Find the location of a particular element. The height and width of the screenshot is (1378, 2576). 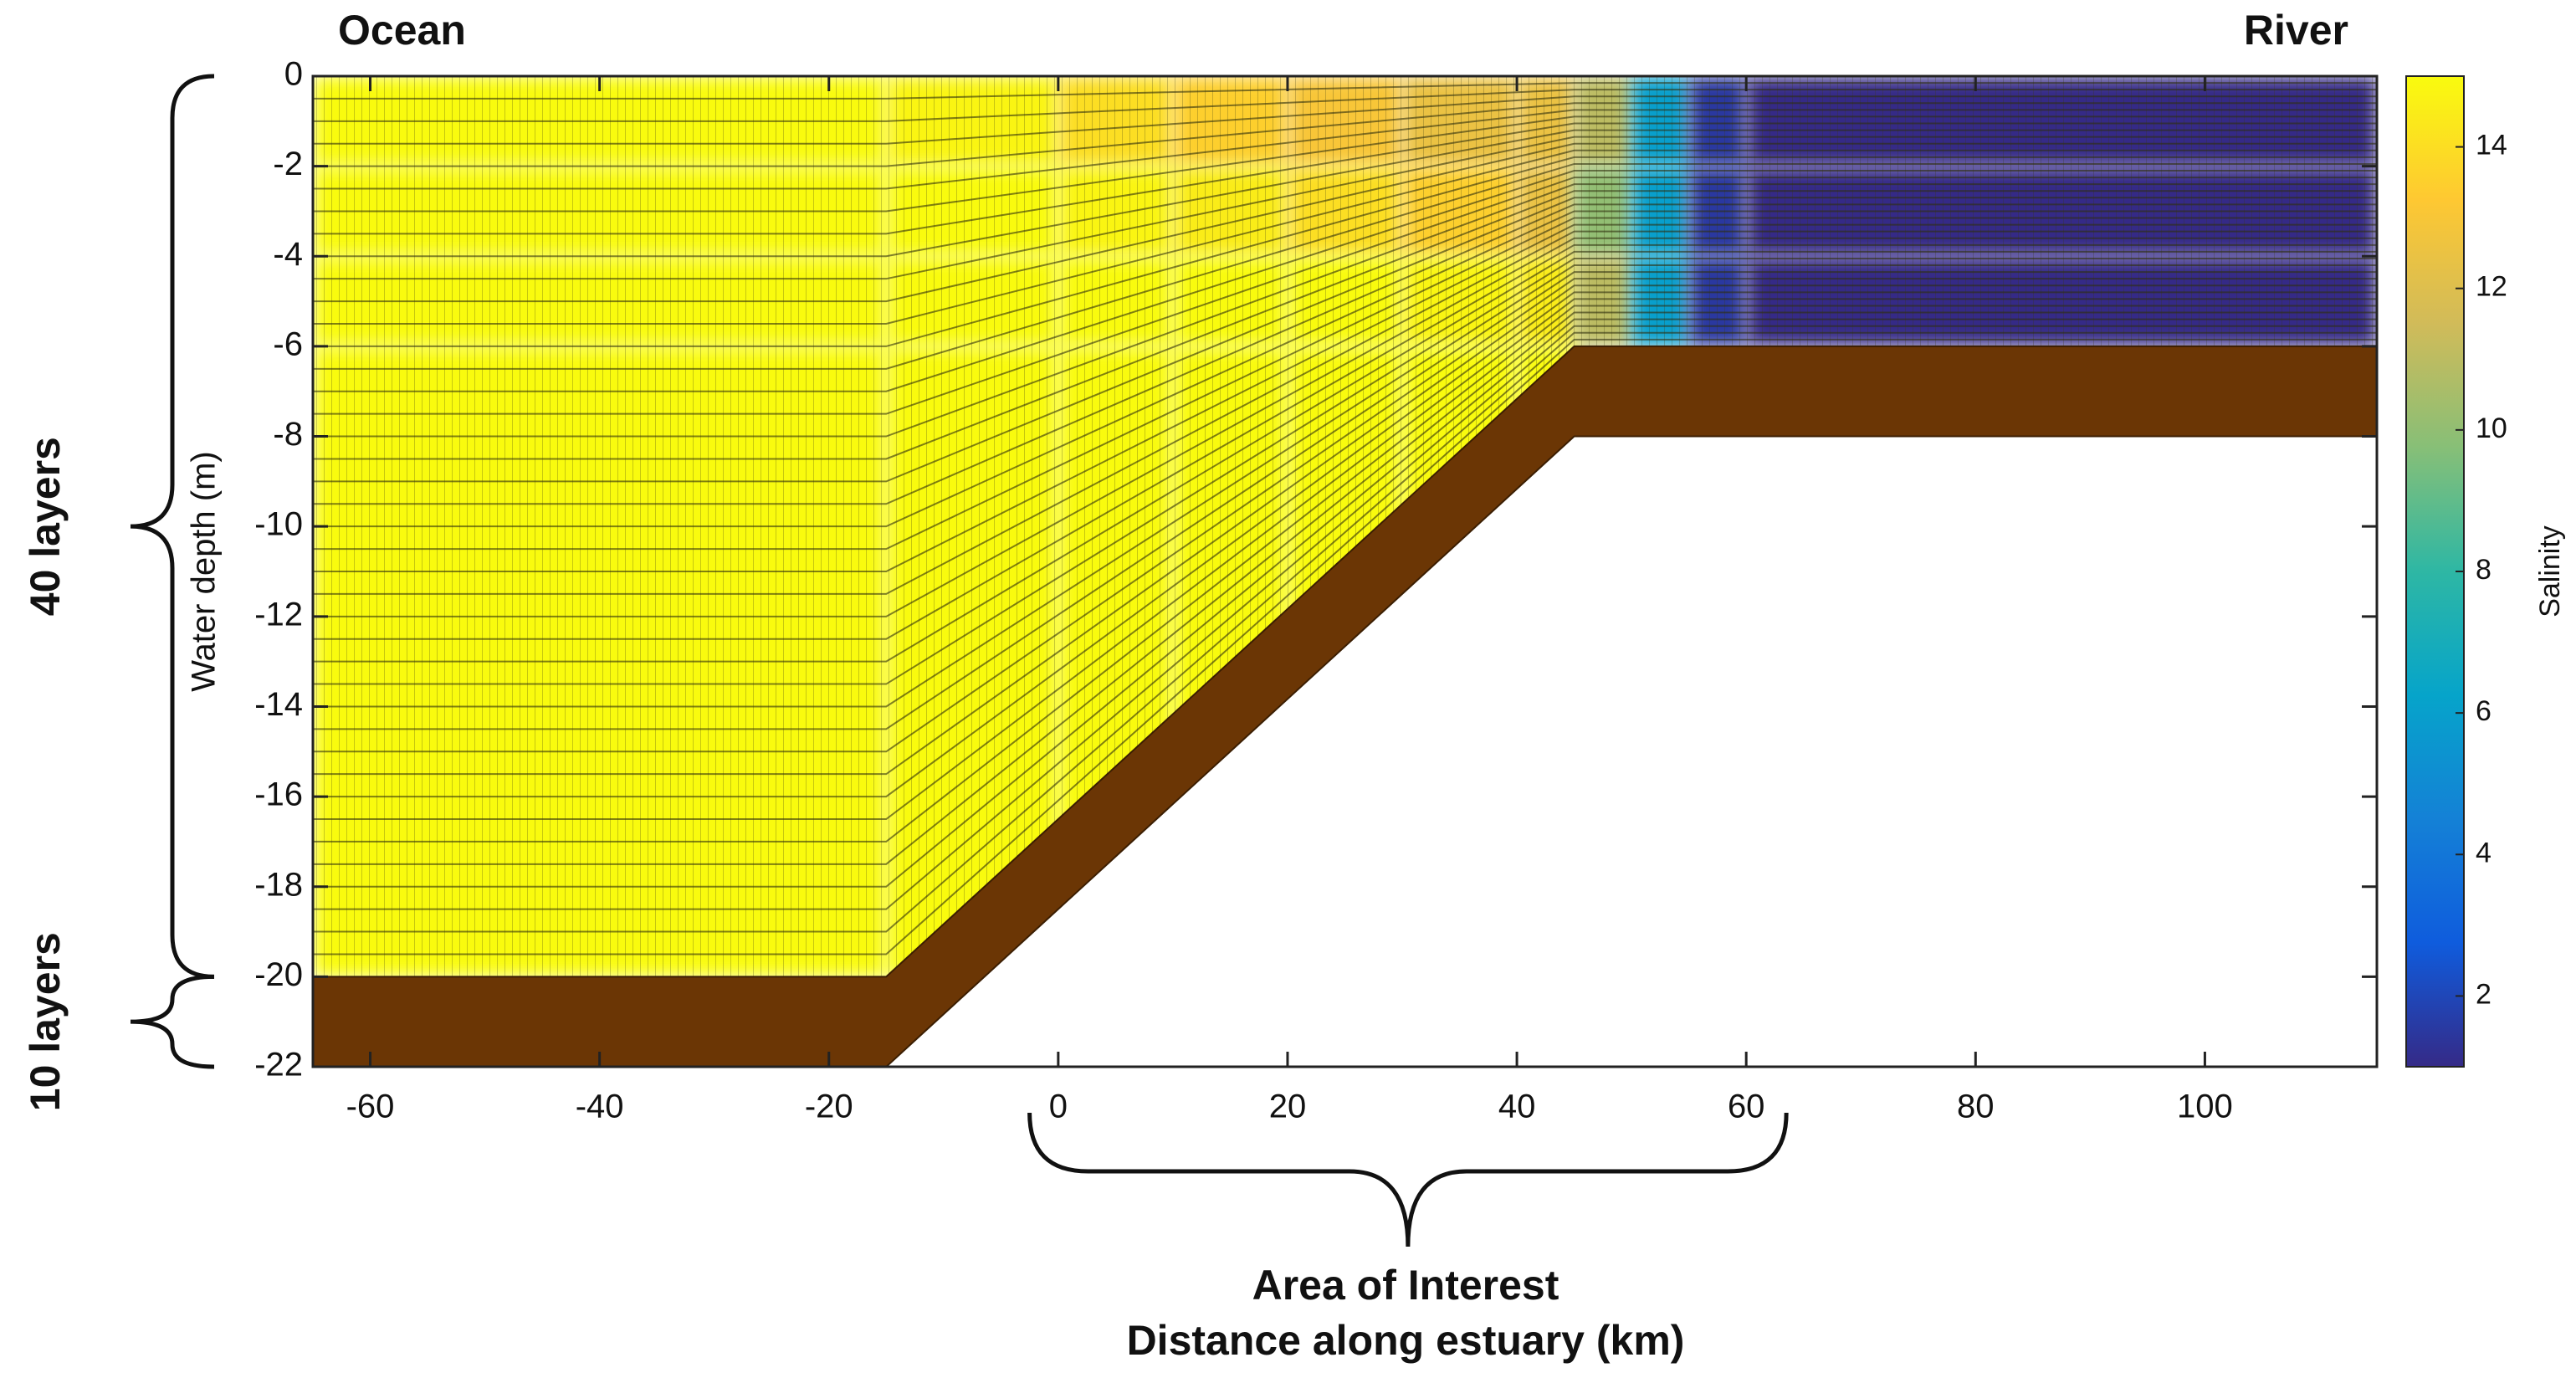

colorbar-tick-label: 10 is located at coordinates (2492, 428).